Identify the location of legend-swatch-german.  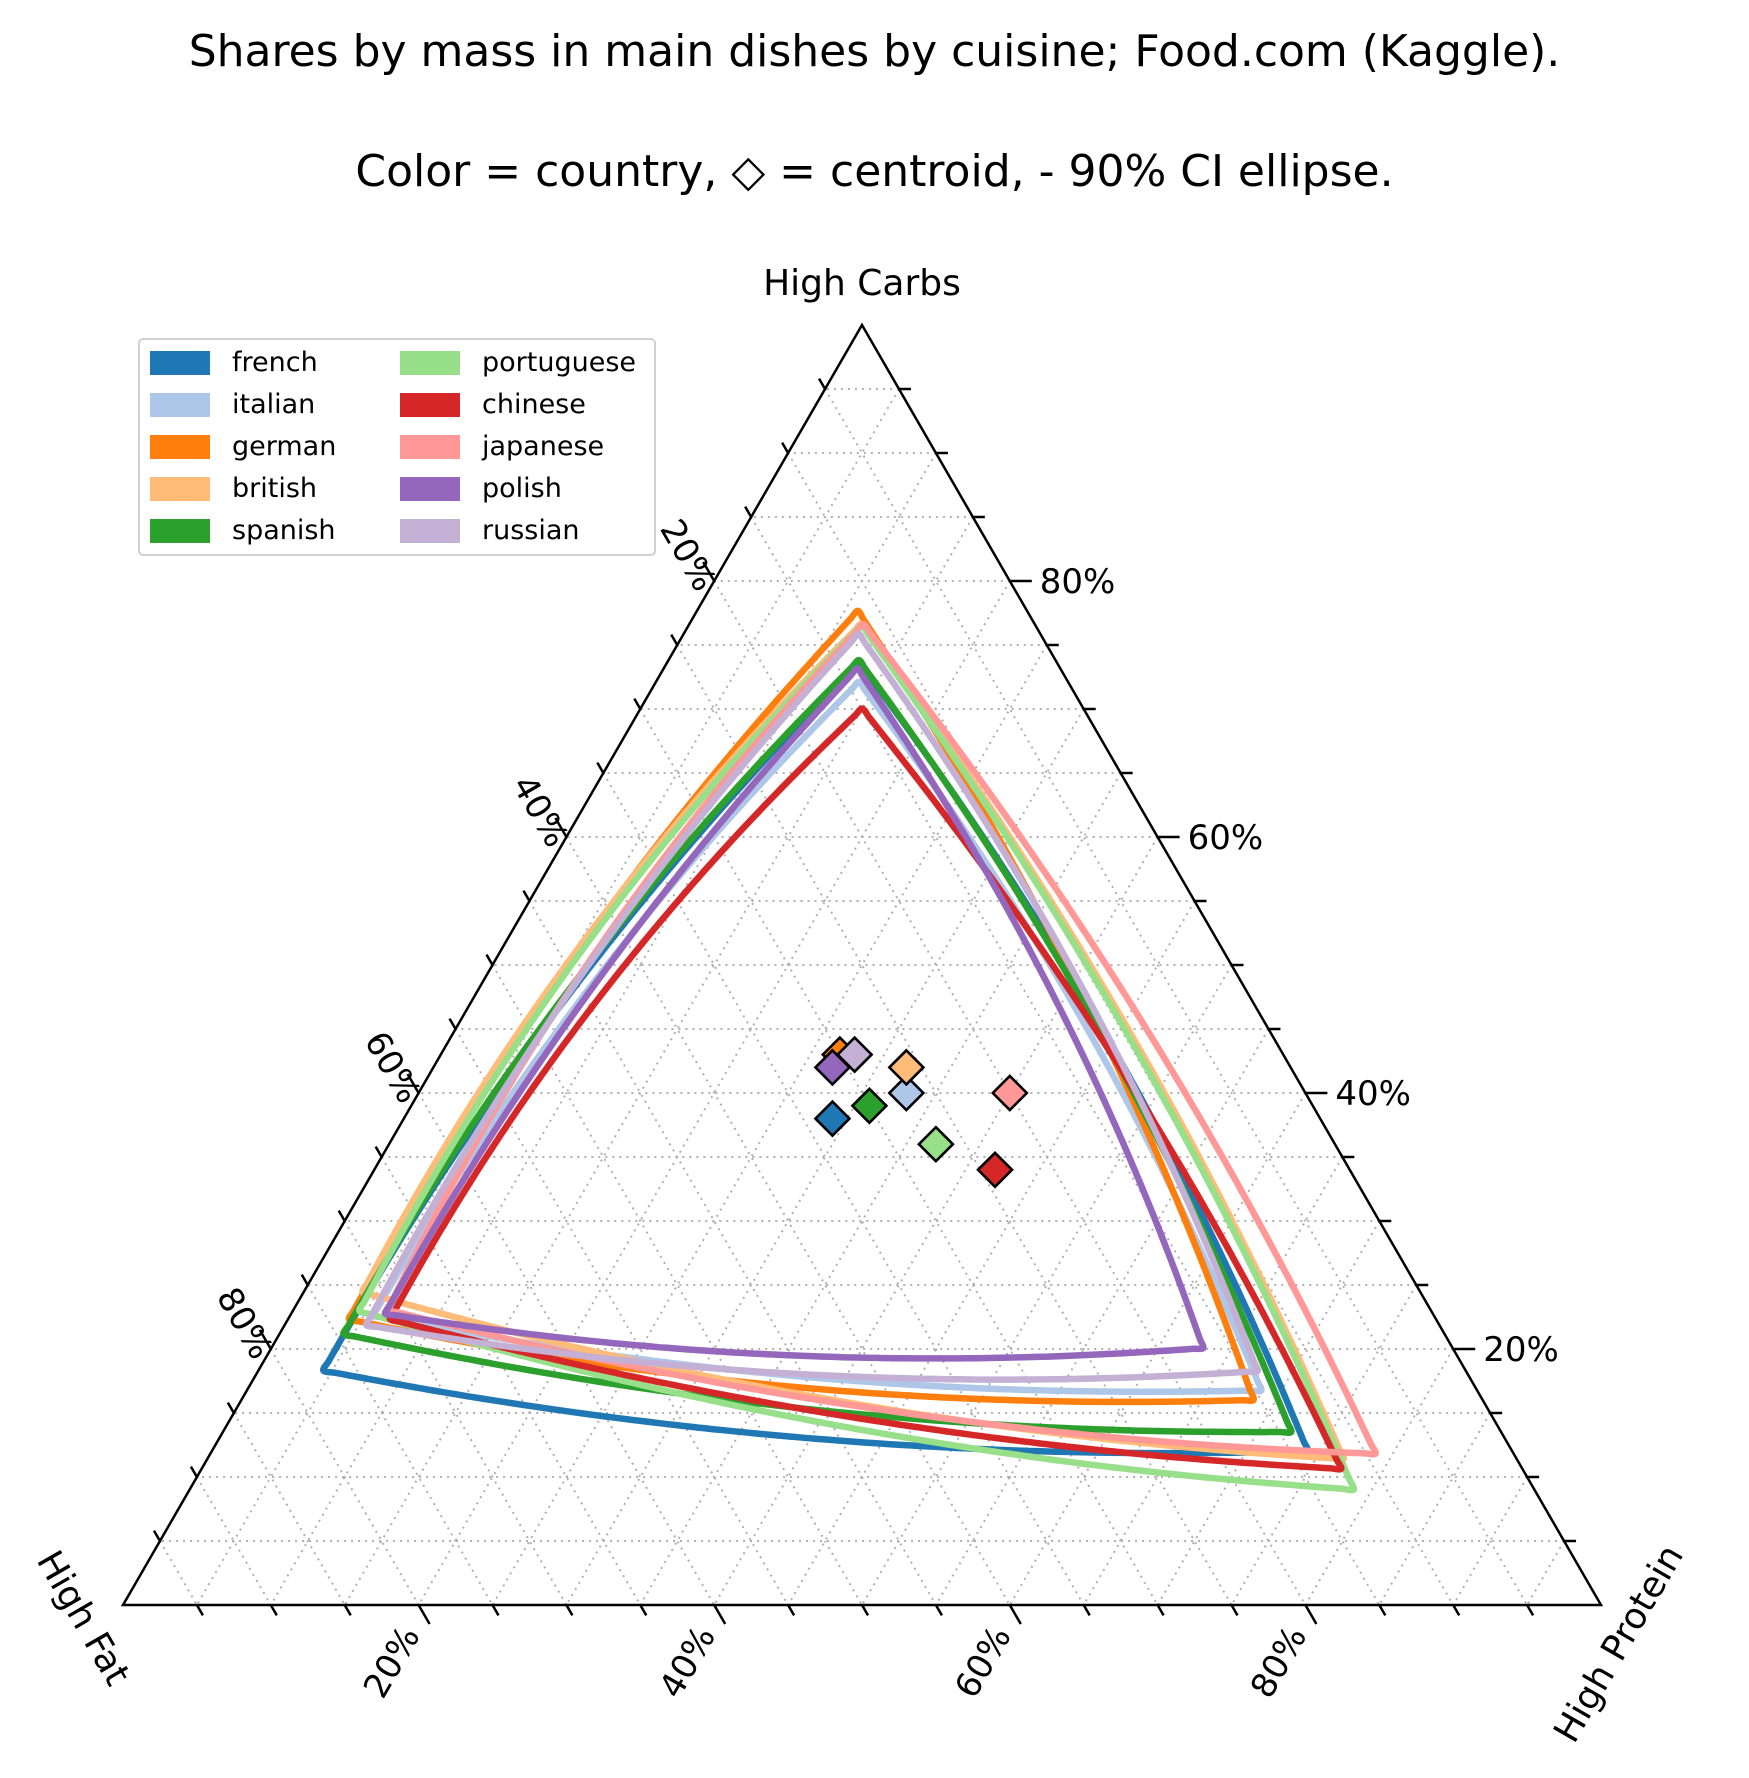
(180, 447).